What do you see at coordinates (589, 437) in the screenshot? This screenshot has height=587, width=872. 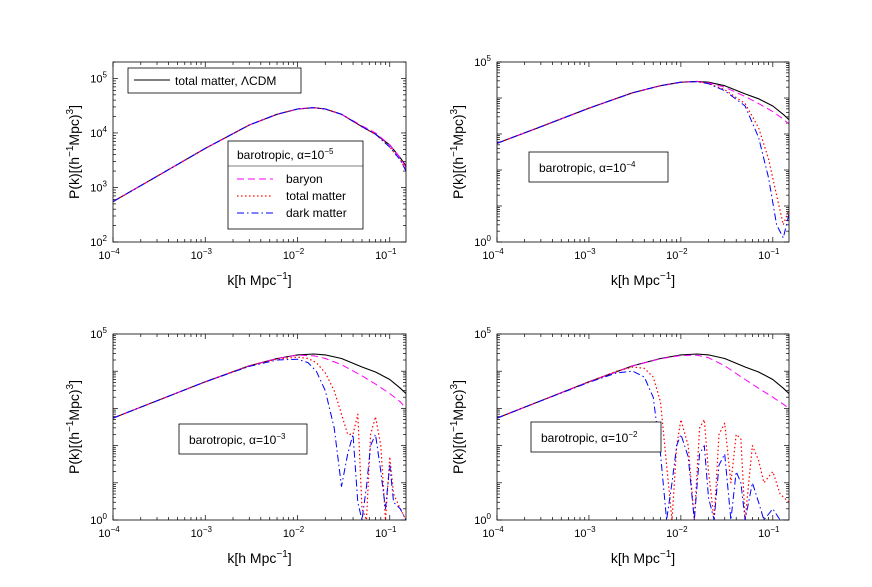 I see `legend-title: barotropic, α=10−2` at bounding box center [589, 437].